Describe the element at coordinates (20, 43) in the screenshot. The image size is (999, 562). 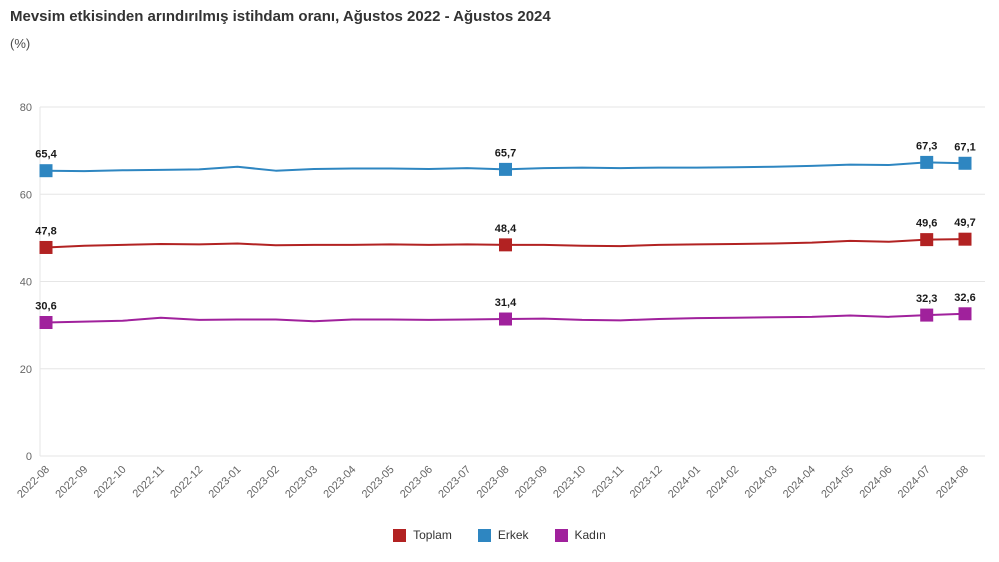
I see `chart-subtitle: (%)` at that location.